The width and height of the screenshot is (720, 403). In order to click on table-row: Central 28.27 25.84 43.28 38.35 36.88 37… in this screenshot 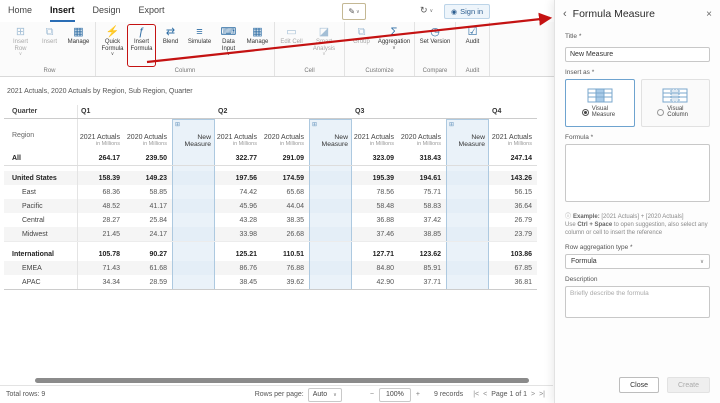, I will do `click(270, 220)`.